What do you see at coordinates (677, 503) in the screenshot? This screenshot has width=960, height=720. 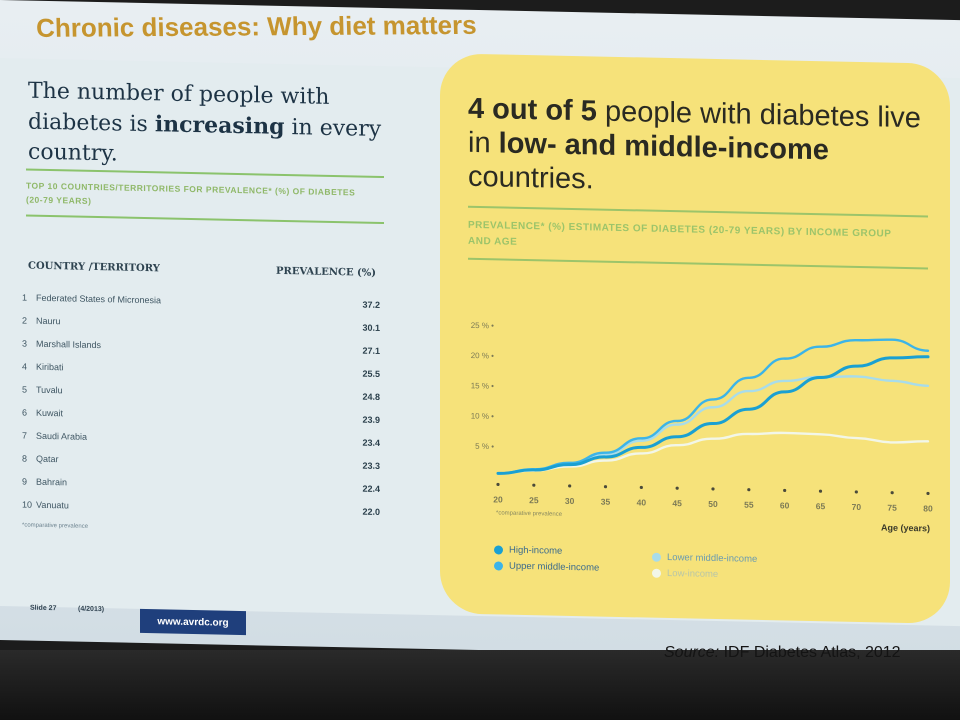 I see `x-tick-label: 45` at bounding box center [677, 503].